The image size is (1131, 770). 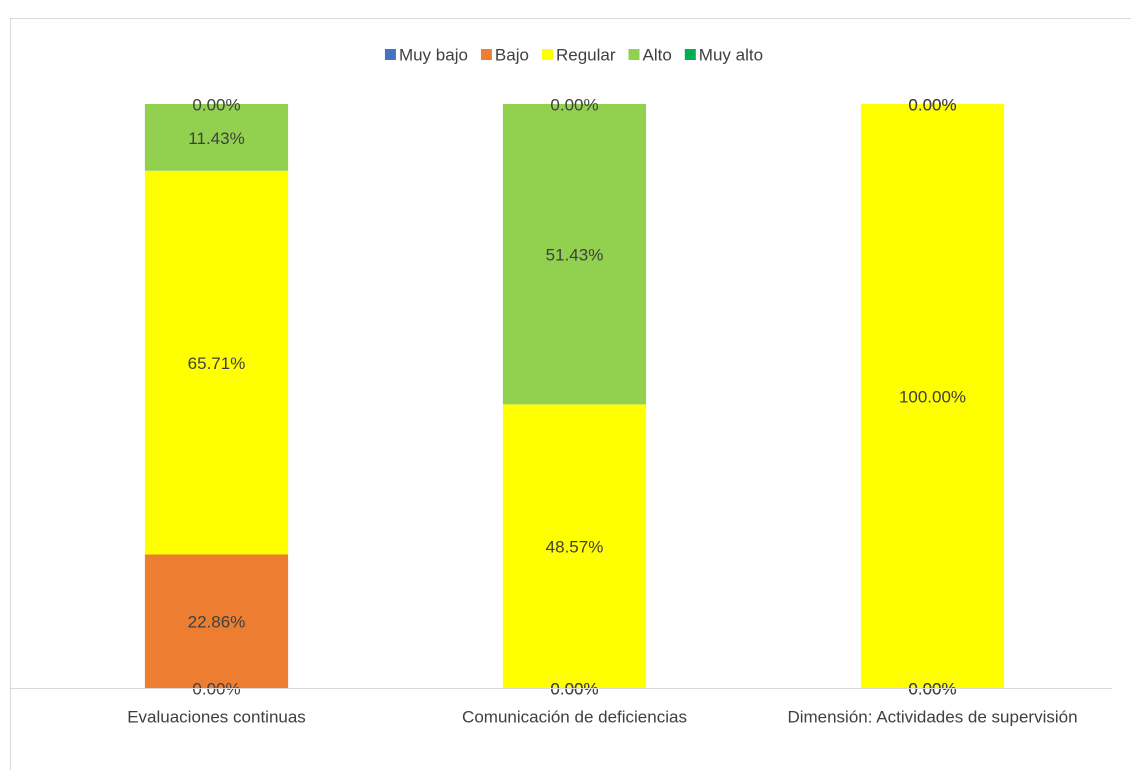 What do you see at coordinates (512, 54) in the screenshot?
I see `legend-label: Bajo` at bounding box center [512, 54].